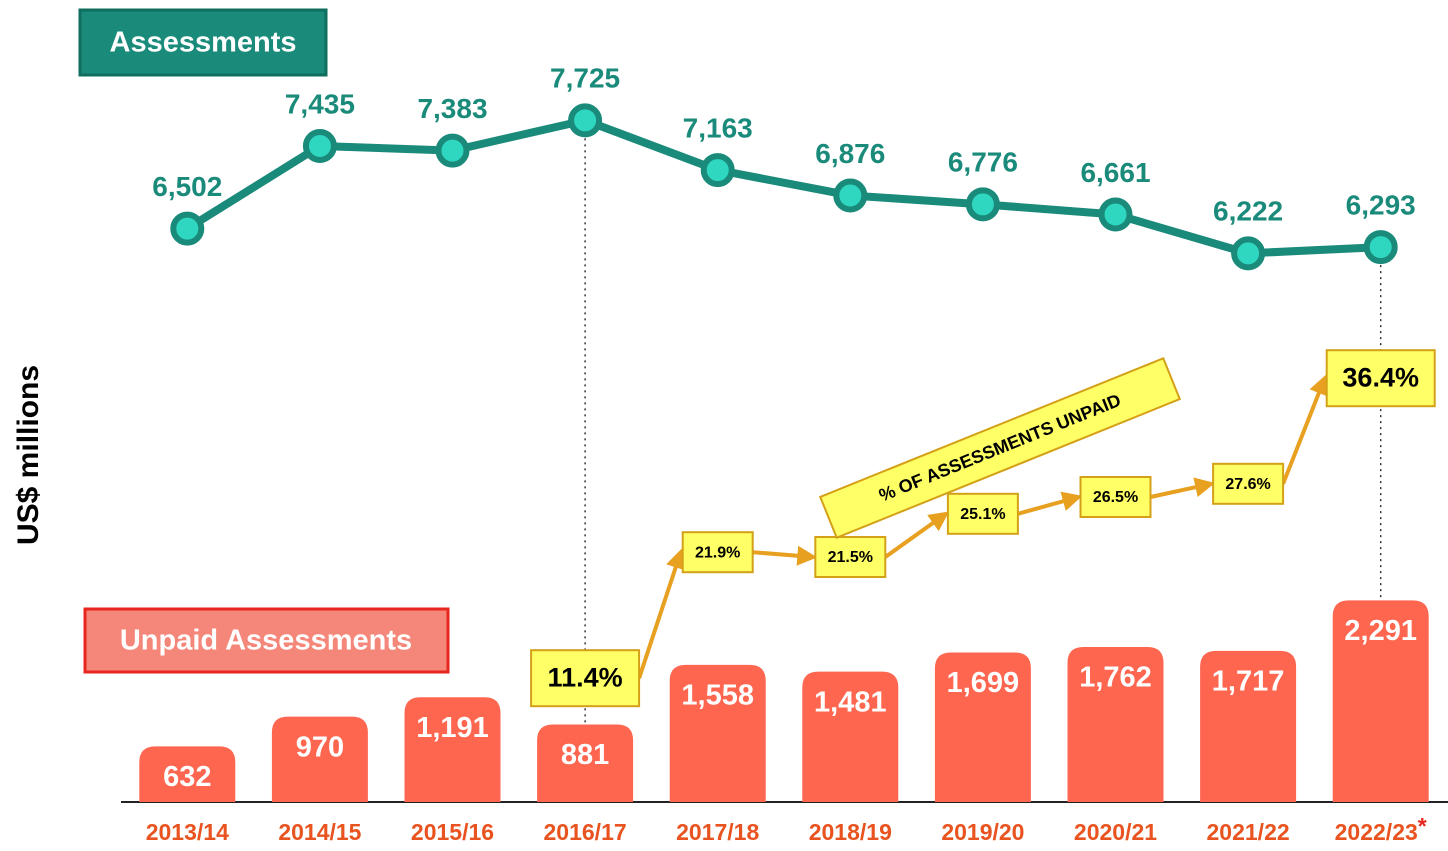 This screenshot has width=1448, height=851. I want to click on x-tick-label: 2022/23*, so click(1381, 829).